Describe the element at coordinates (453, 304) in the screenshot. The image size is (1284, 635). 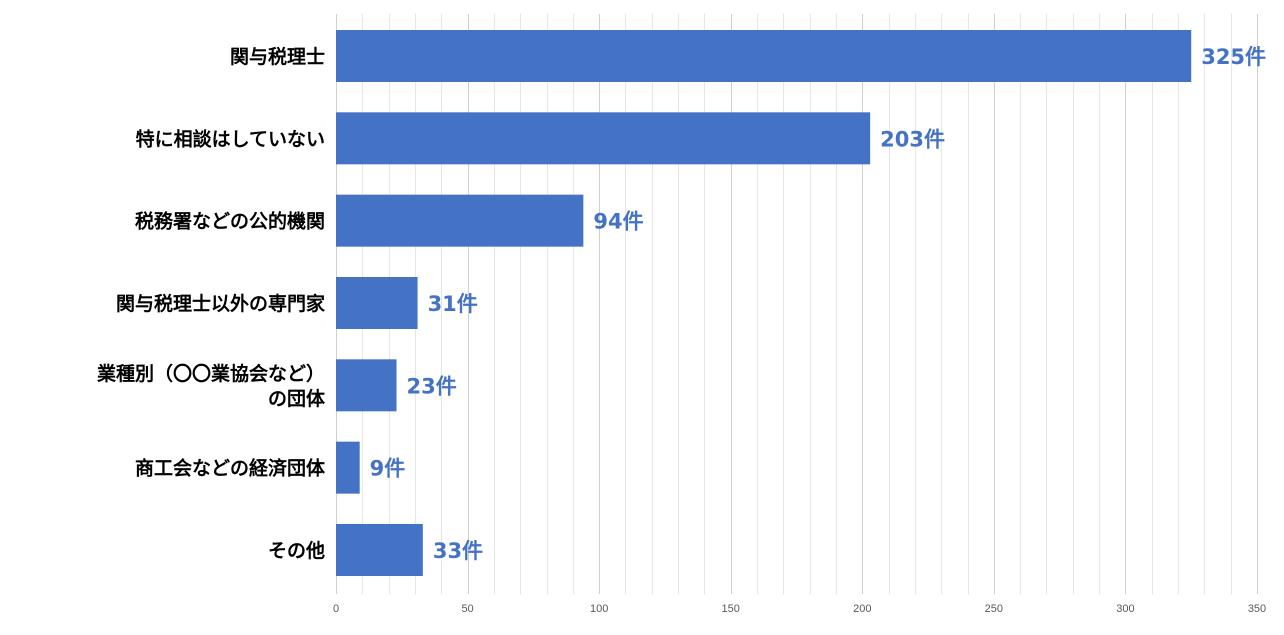
I see `data-label: 31件` at that location.